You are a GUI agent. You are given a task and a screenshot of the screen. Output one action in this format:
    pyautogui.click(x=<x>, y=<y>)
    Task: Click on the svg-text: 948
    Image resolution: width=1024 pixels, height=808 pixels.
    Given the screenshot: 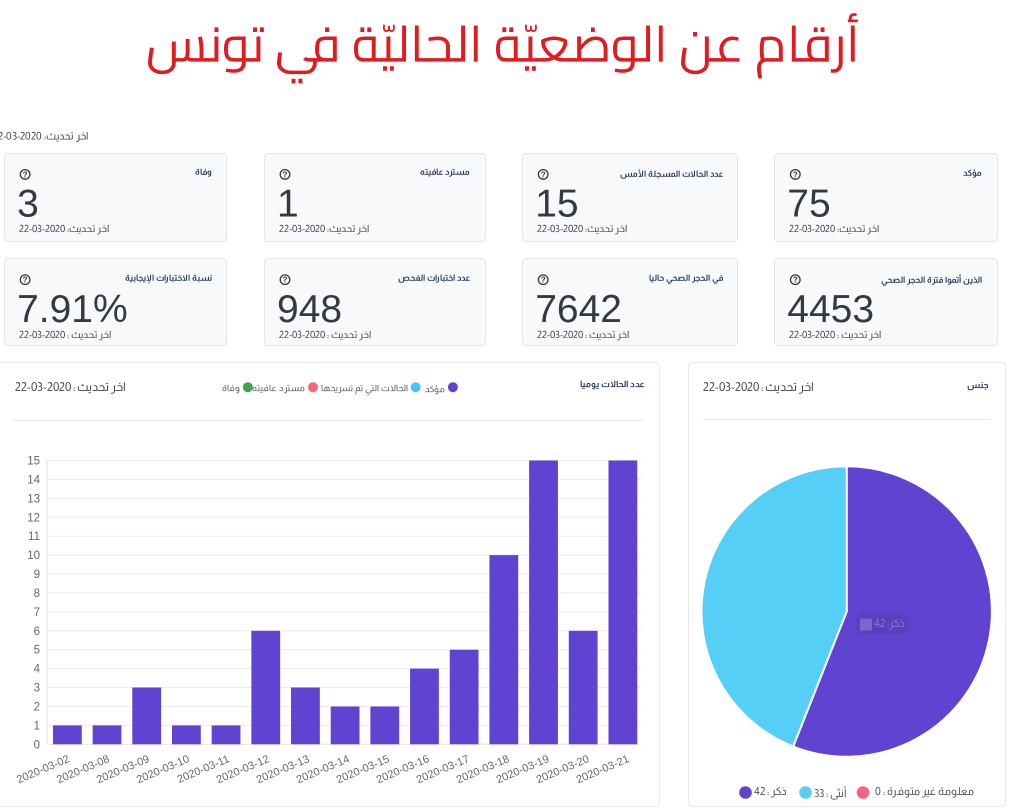 What is the action you would take?
    pyautogui.click(x=309, y=309)
    